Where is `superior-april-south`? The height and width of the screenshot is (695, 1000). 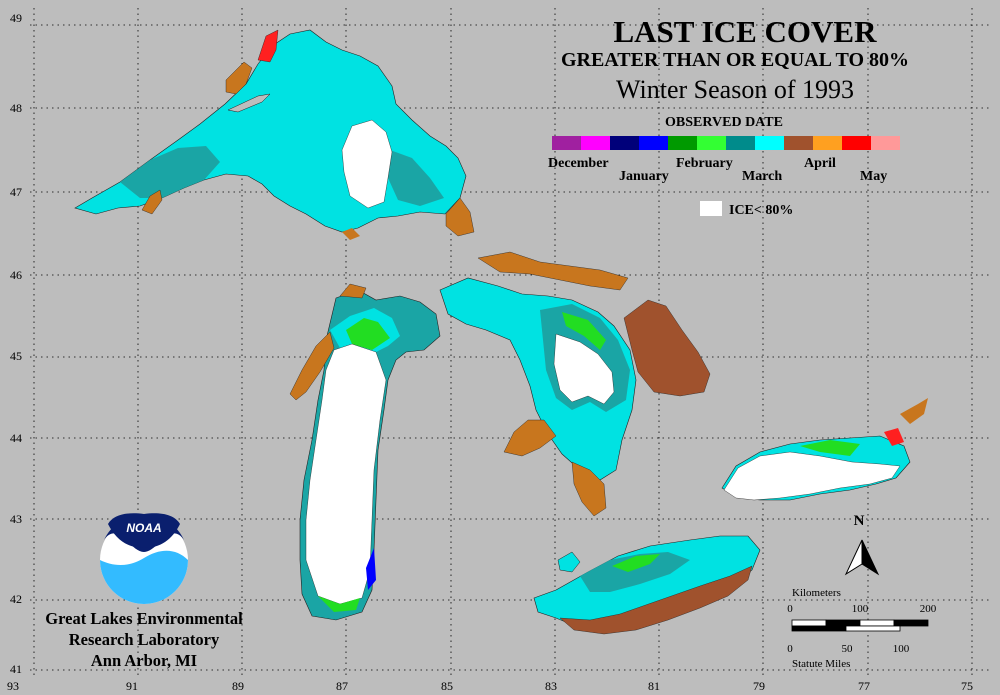
superior-april-south is located at coordinates (351, 234).